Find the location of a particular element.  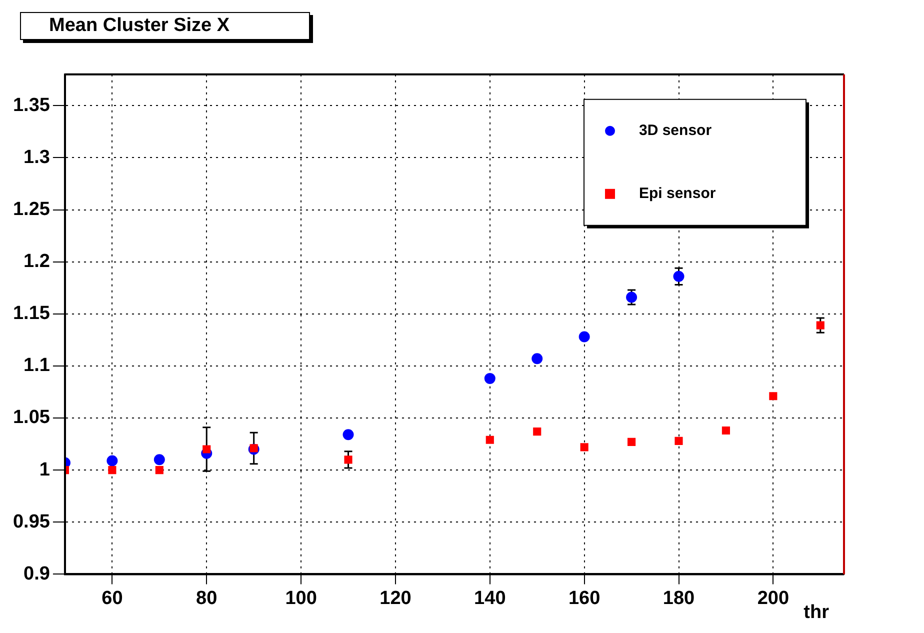

y-tick-label: 0.9 is located at coordinates (37, 573).